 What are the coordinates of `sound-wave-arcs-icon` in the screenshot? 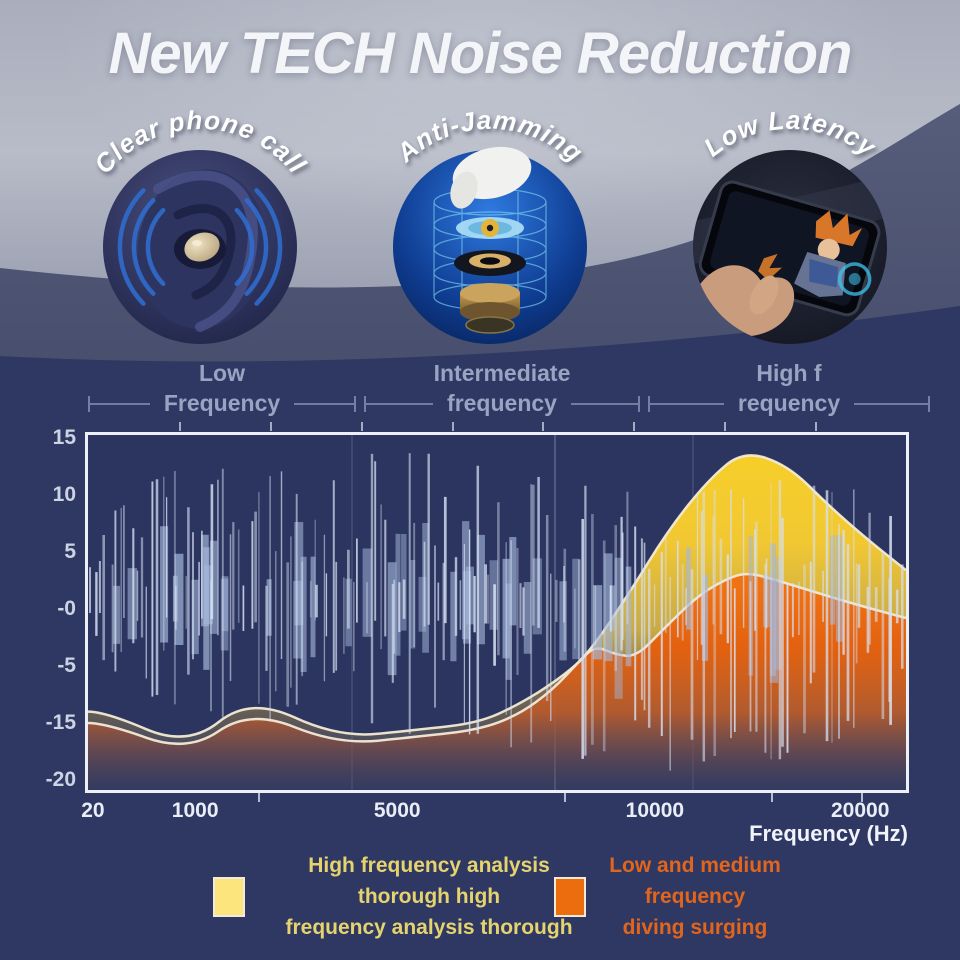 It's located at (200, 247).